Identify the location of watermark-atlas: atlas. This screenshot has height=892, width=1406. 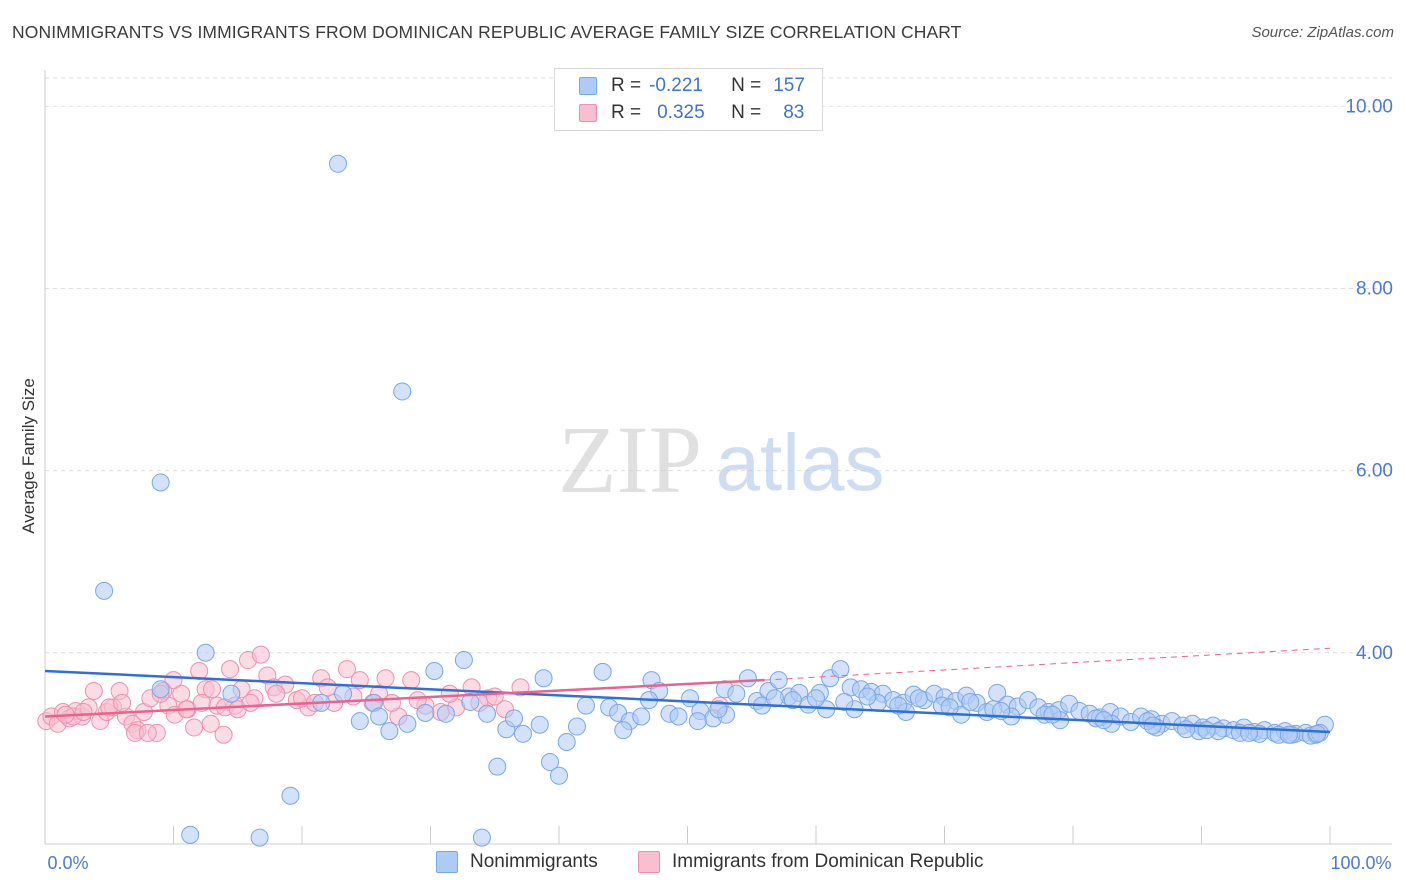
(800, 462).